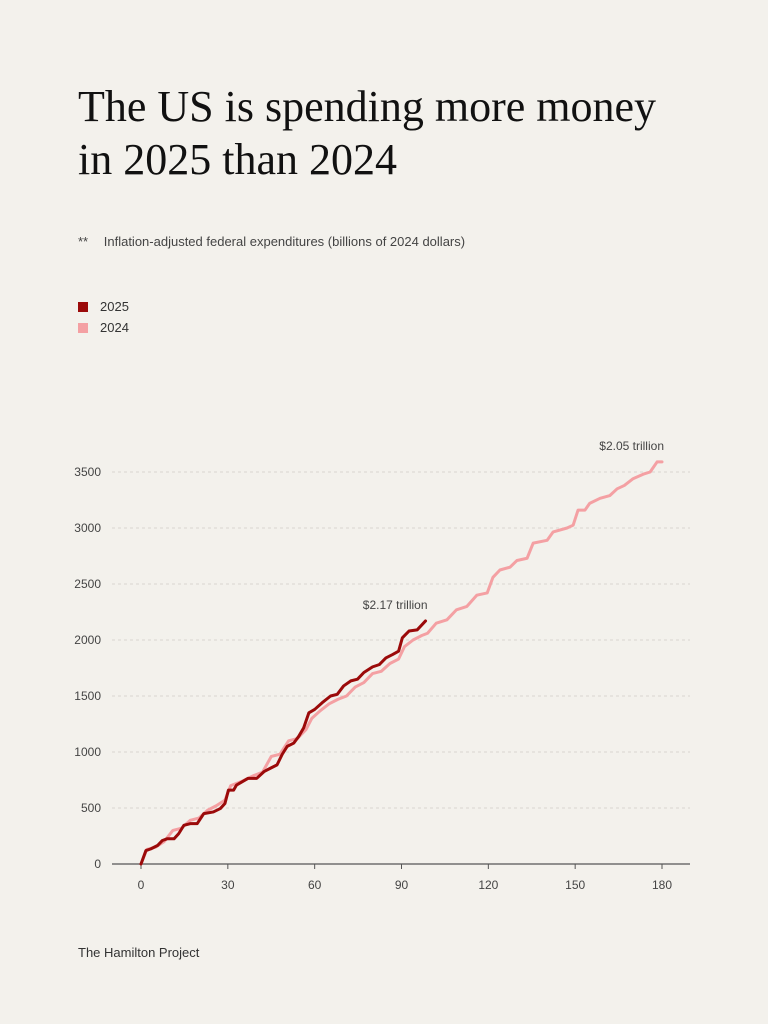 The image size is (768, 1024). Describe the element at coordinates (114, 327) in the screenshot. I see `legend-label: 2024` at that location.